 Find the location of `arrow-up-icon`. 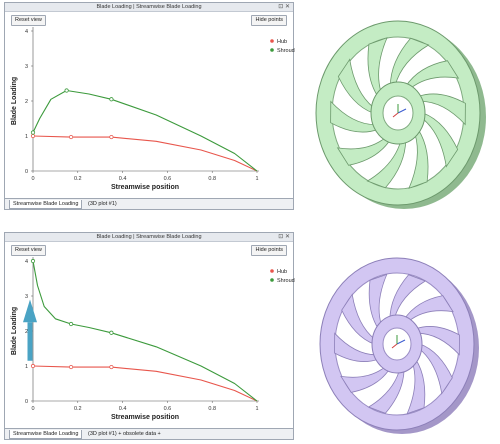

arrow-up-icon is located at coordinates (30, 311).